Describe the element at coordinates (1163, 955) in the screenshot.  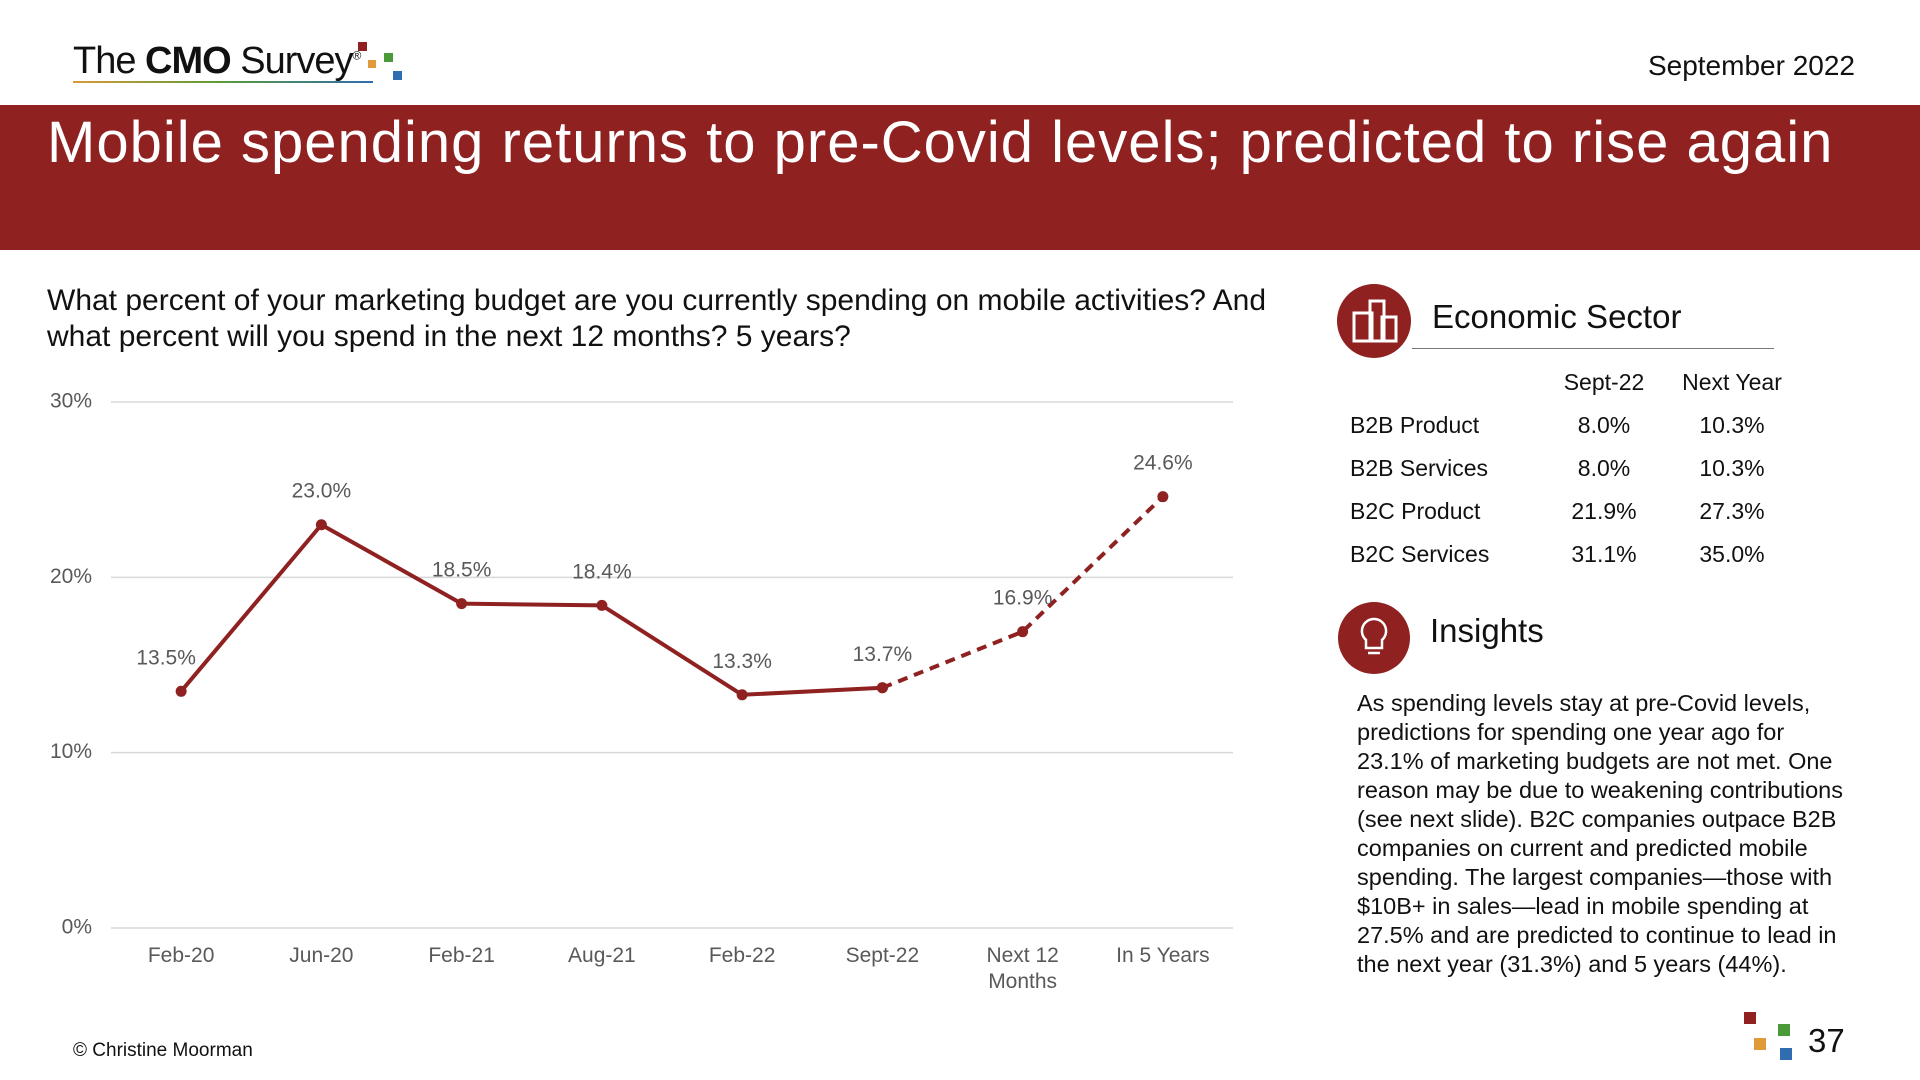
I see `x-tick-label: In 5 Years` at that location.